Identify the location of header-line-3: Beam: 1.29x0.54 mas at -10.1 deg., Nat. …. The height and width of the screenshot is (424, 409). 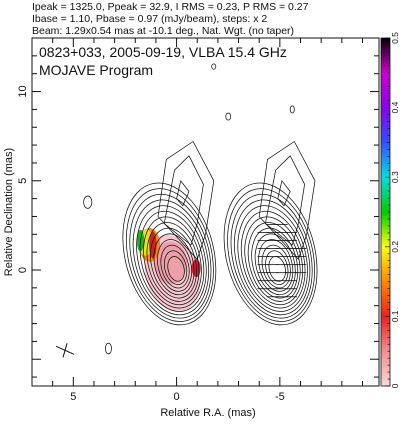
(163, 31).